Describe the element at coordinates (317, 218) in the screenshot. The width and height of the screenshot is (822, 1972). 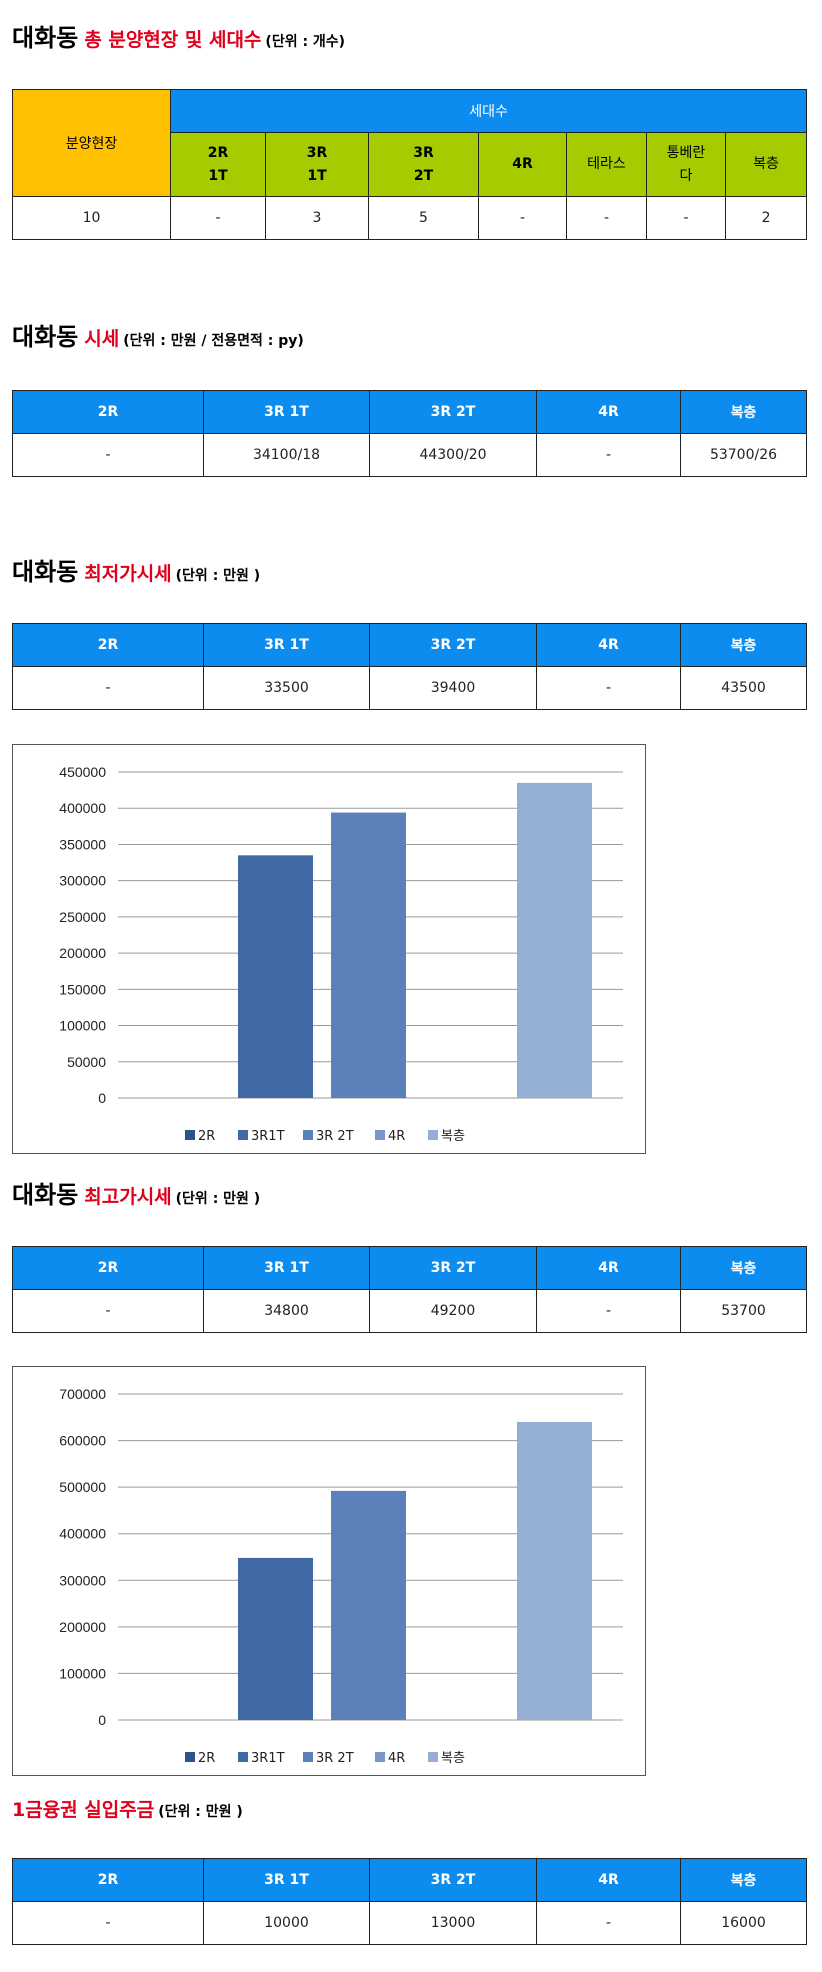
I see `table-cell: 3` at that location.